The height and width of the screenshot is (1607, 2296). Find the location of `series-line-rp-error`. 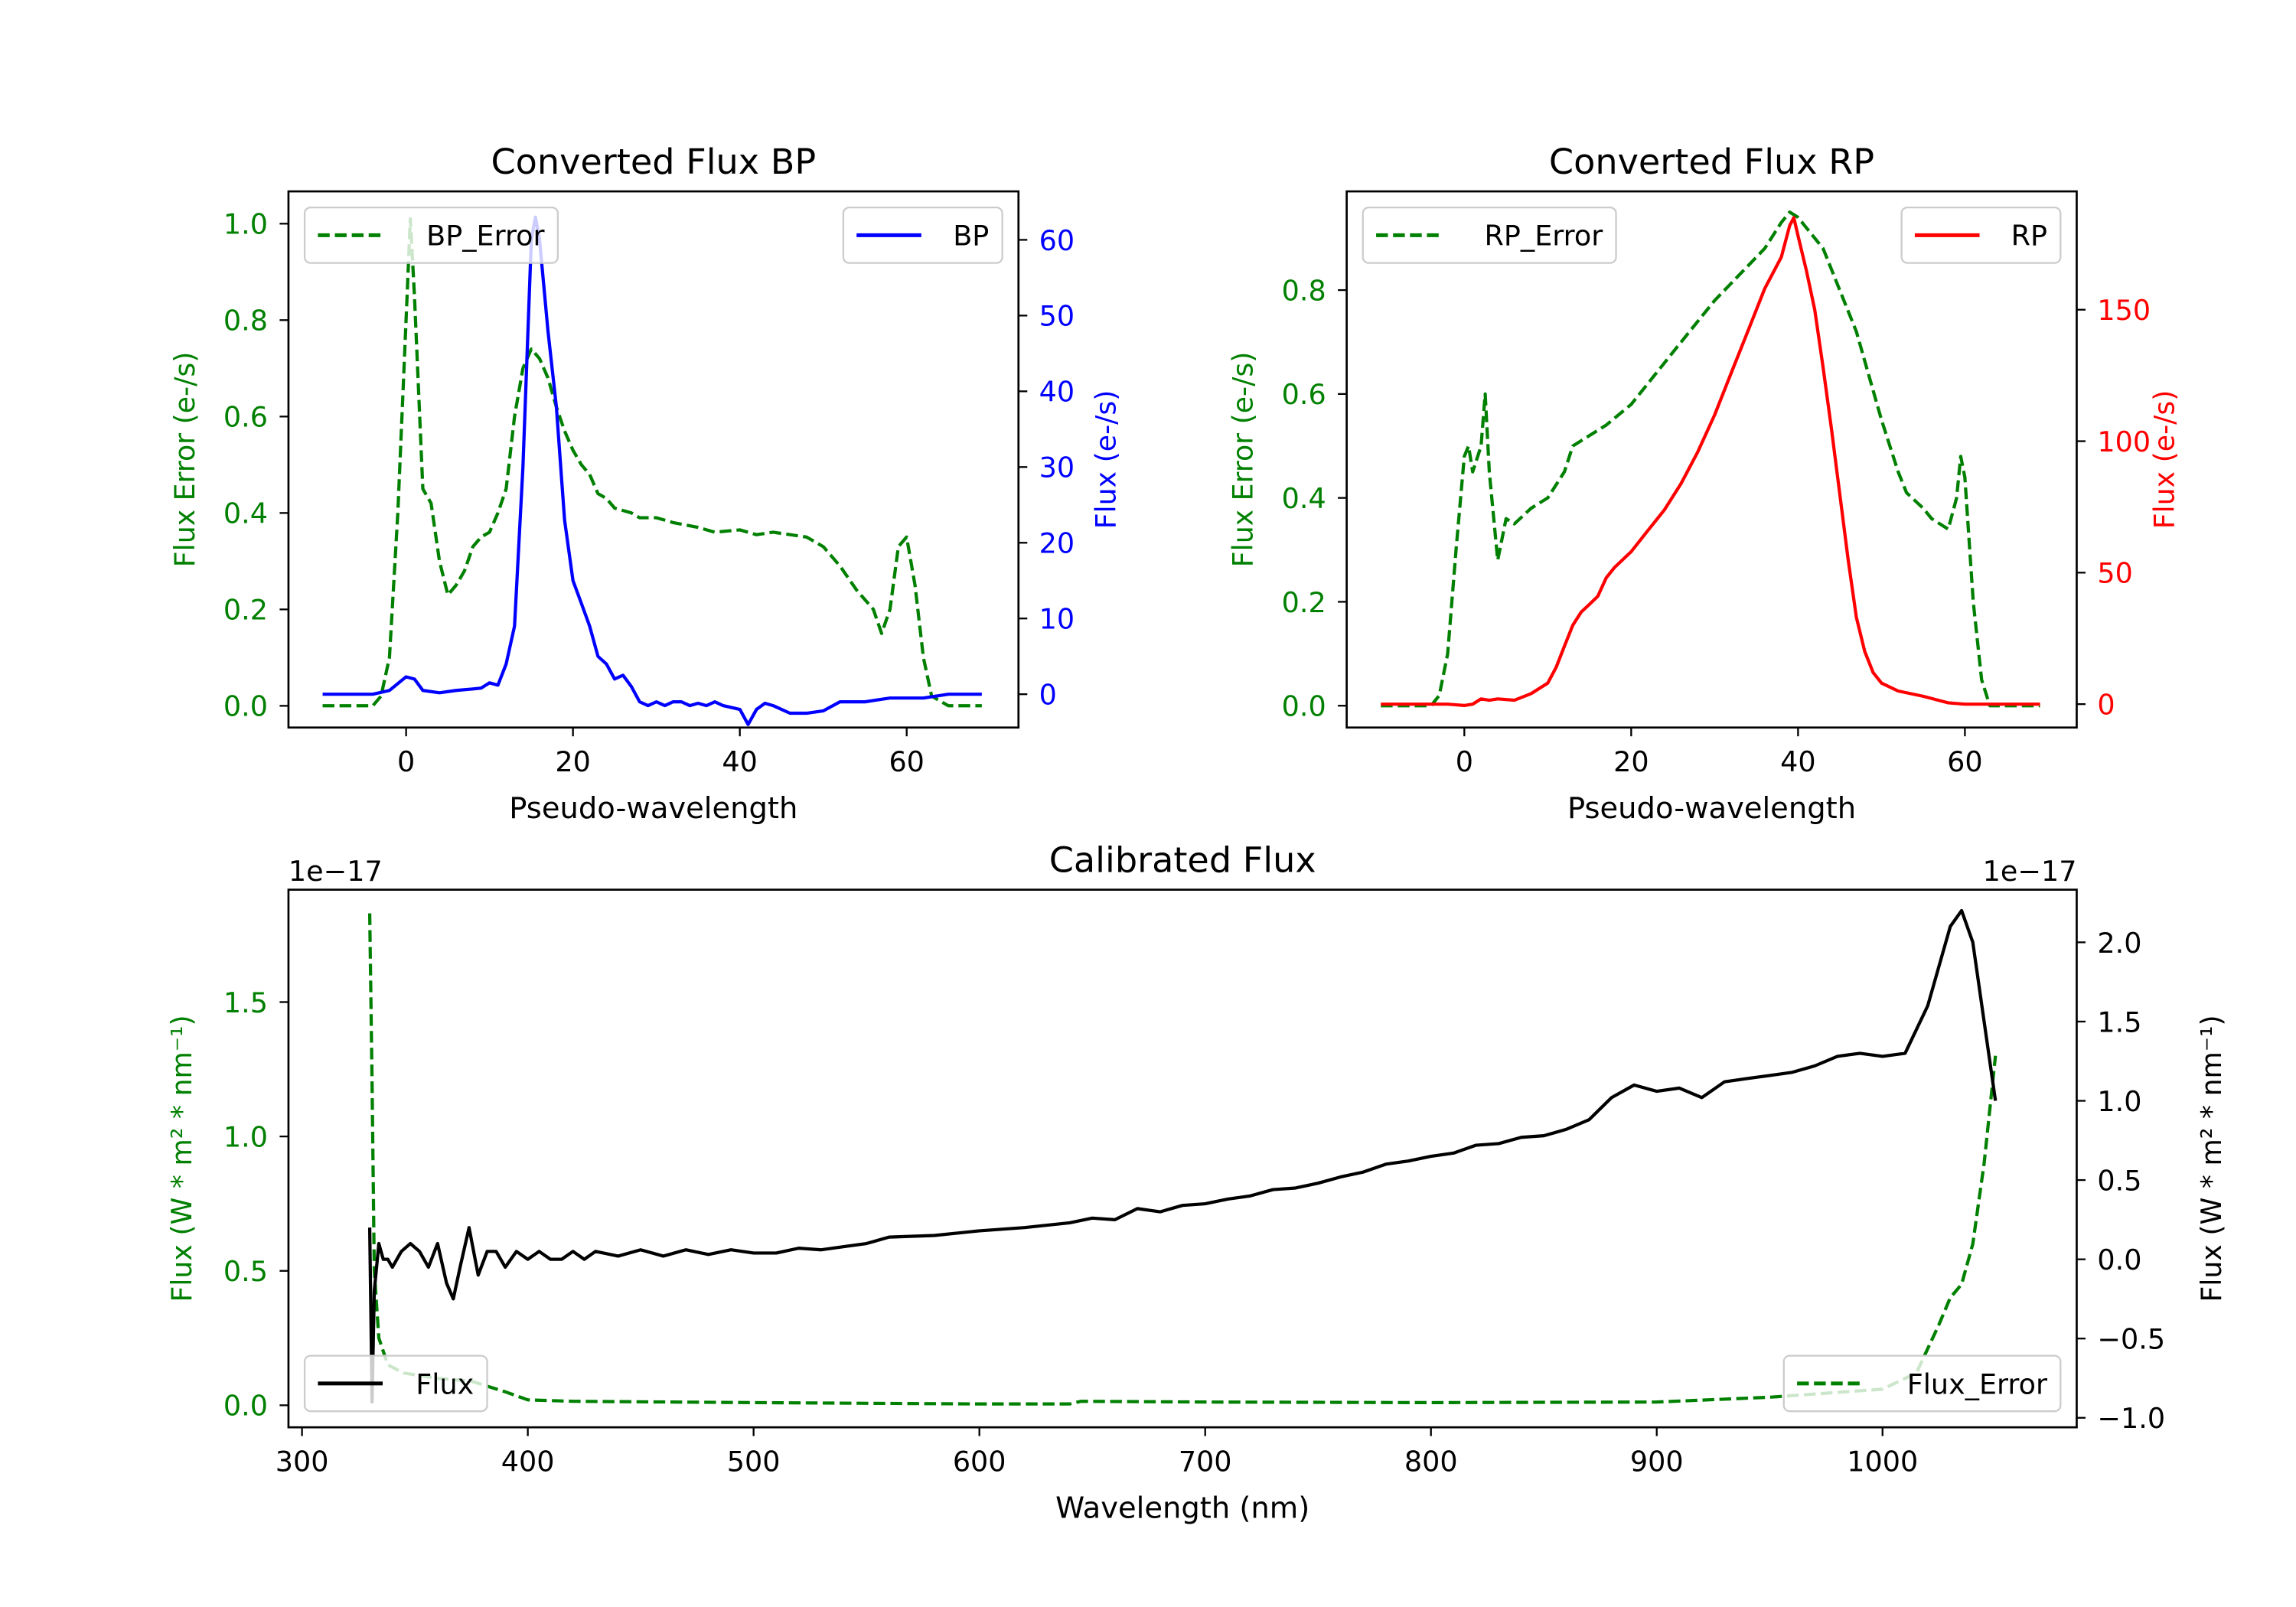

series-line-rp-error is located at coordinates (1710, 459).